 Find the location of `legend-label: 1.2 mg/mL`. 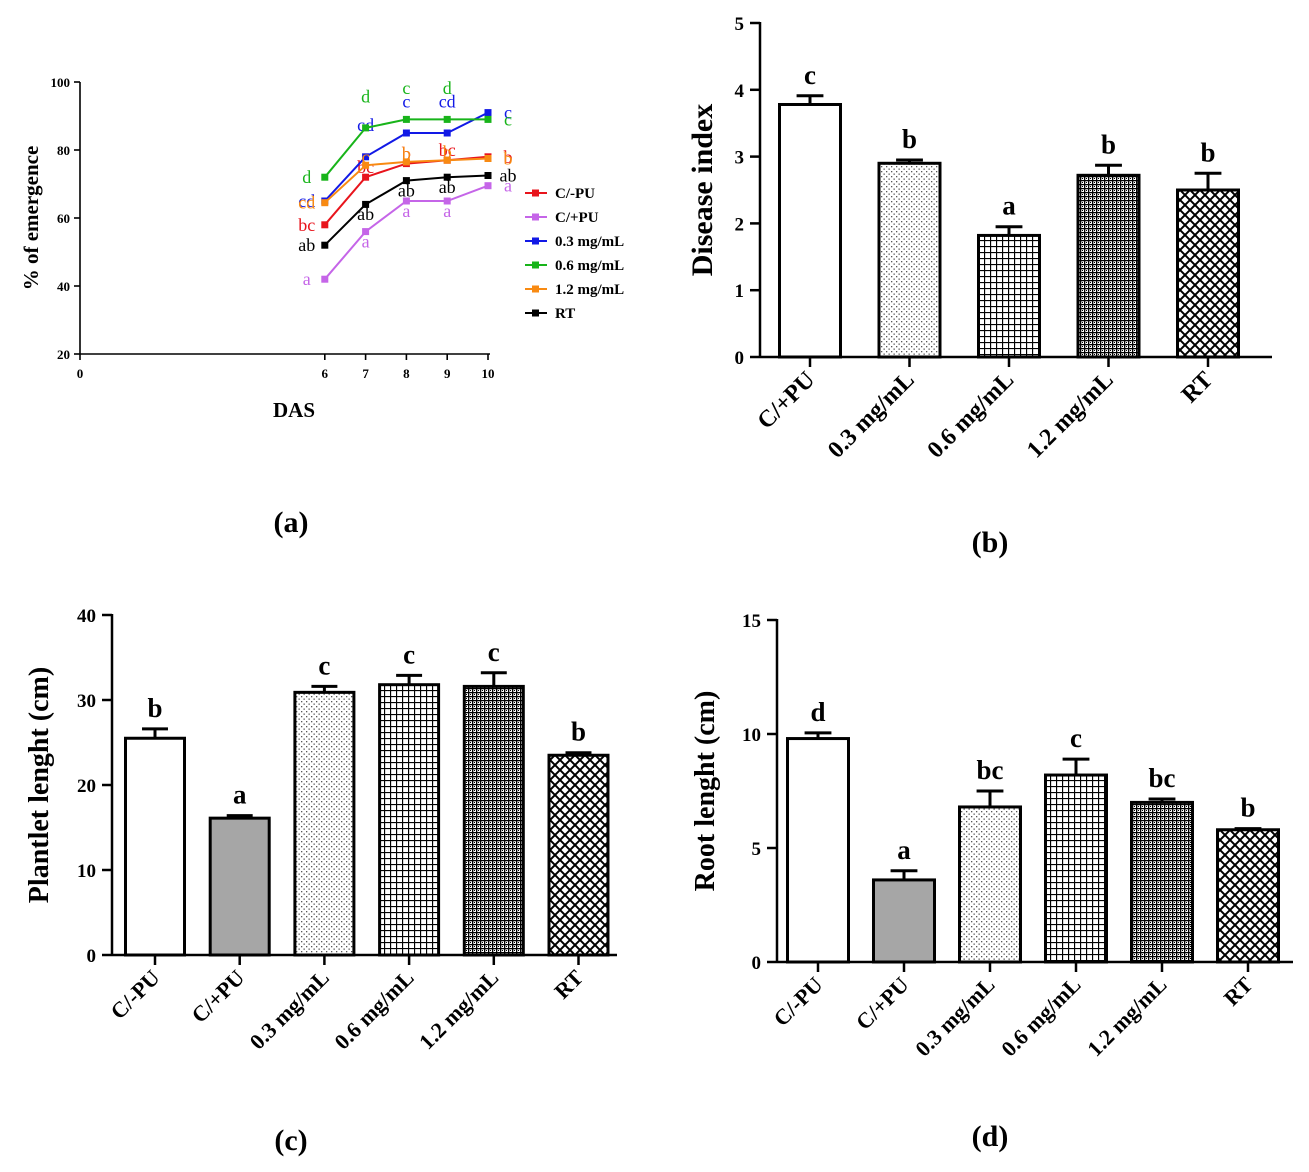

legend-label: 1.2 mg/mL is located at coordinates (589, 290).